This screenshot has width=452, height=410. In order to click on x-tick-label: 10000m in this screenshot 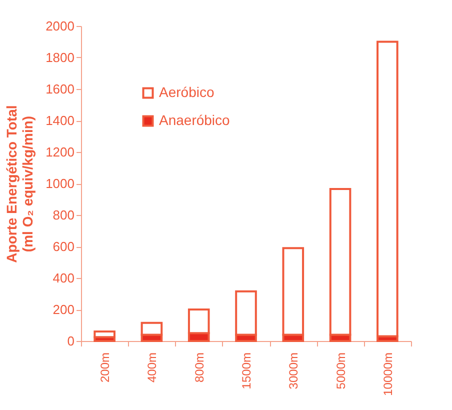, I will do `click(387, 374)`.